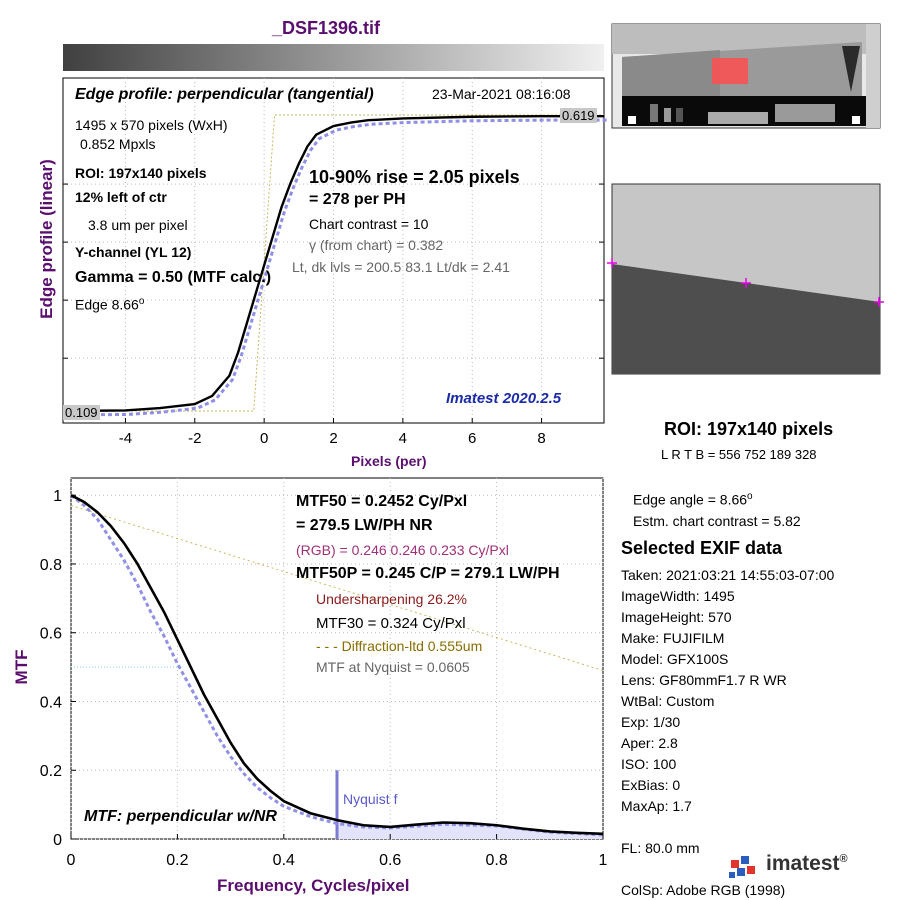 The width and height of the screenshot is (900, 900). Describe the element at coordinates (121, 197) in the screenshot. I see `info-position: 12% left of ctr` at that location.